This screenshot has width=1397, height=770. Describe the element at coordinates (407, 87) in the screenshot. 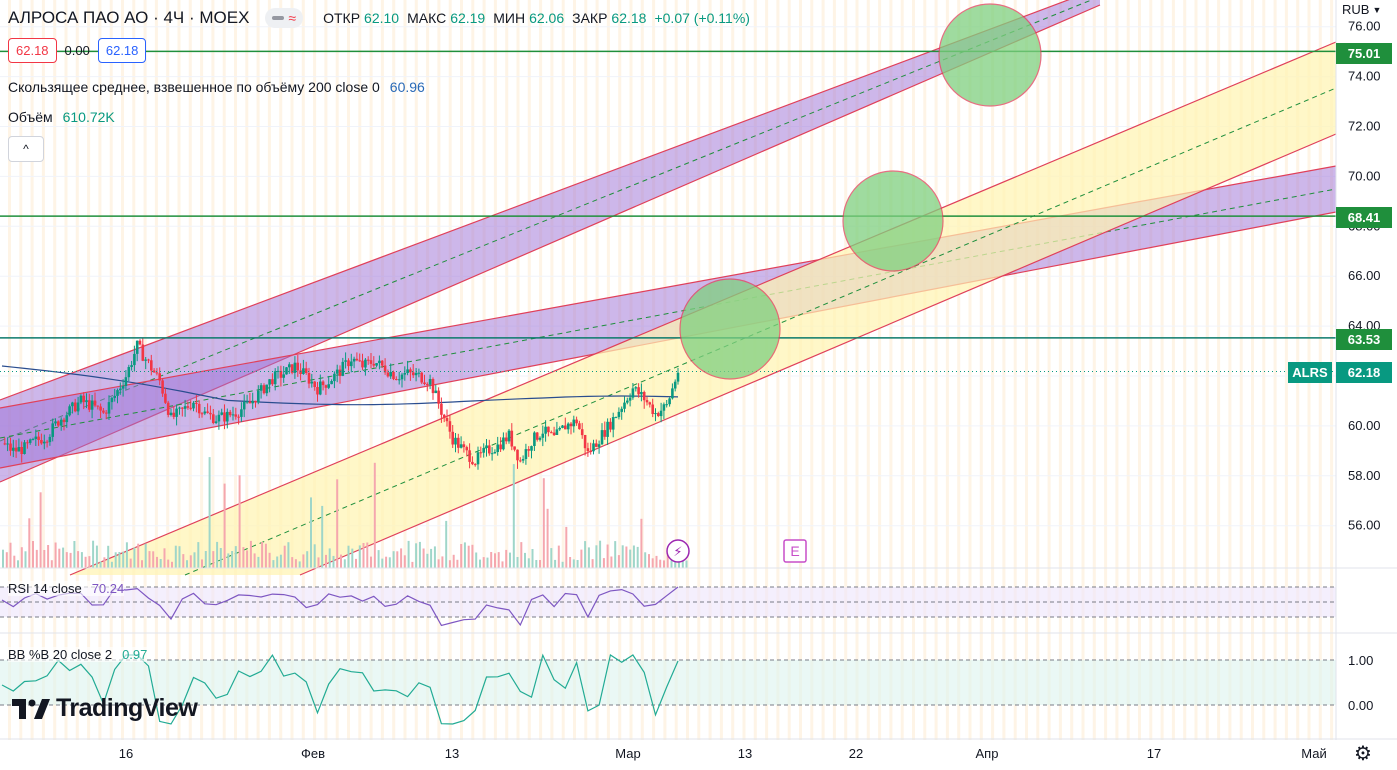

I see `vwma-value: 60.96` at that location.